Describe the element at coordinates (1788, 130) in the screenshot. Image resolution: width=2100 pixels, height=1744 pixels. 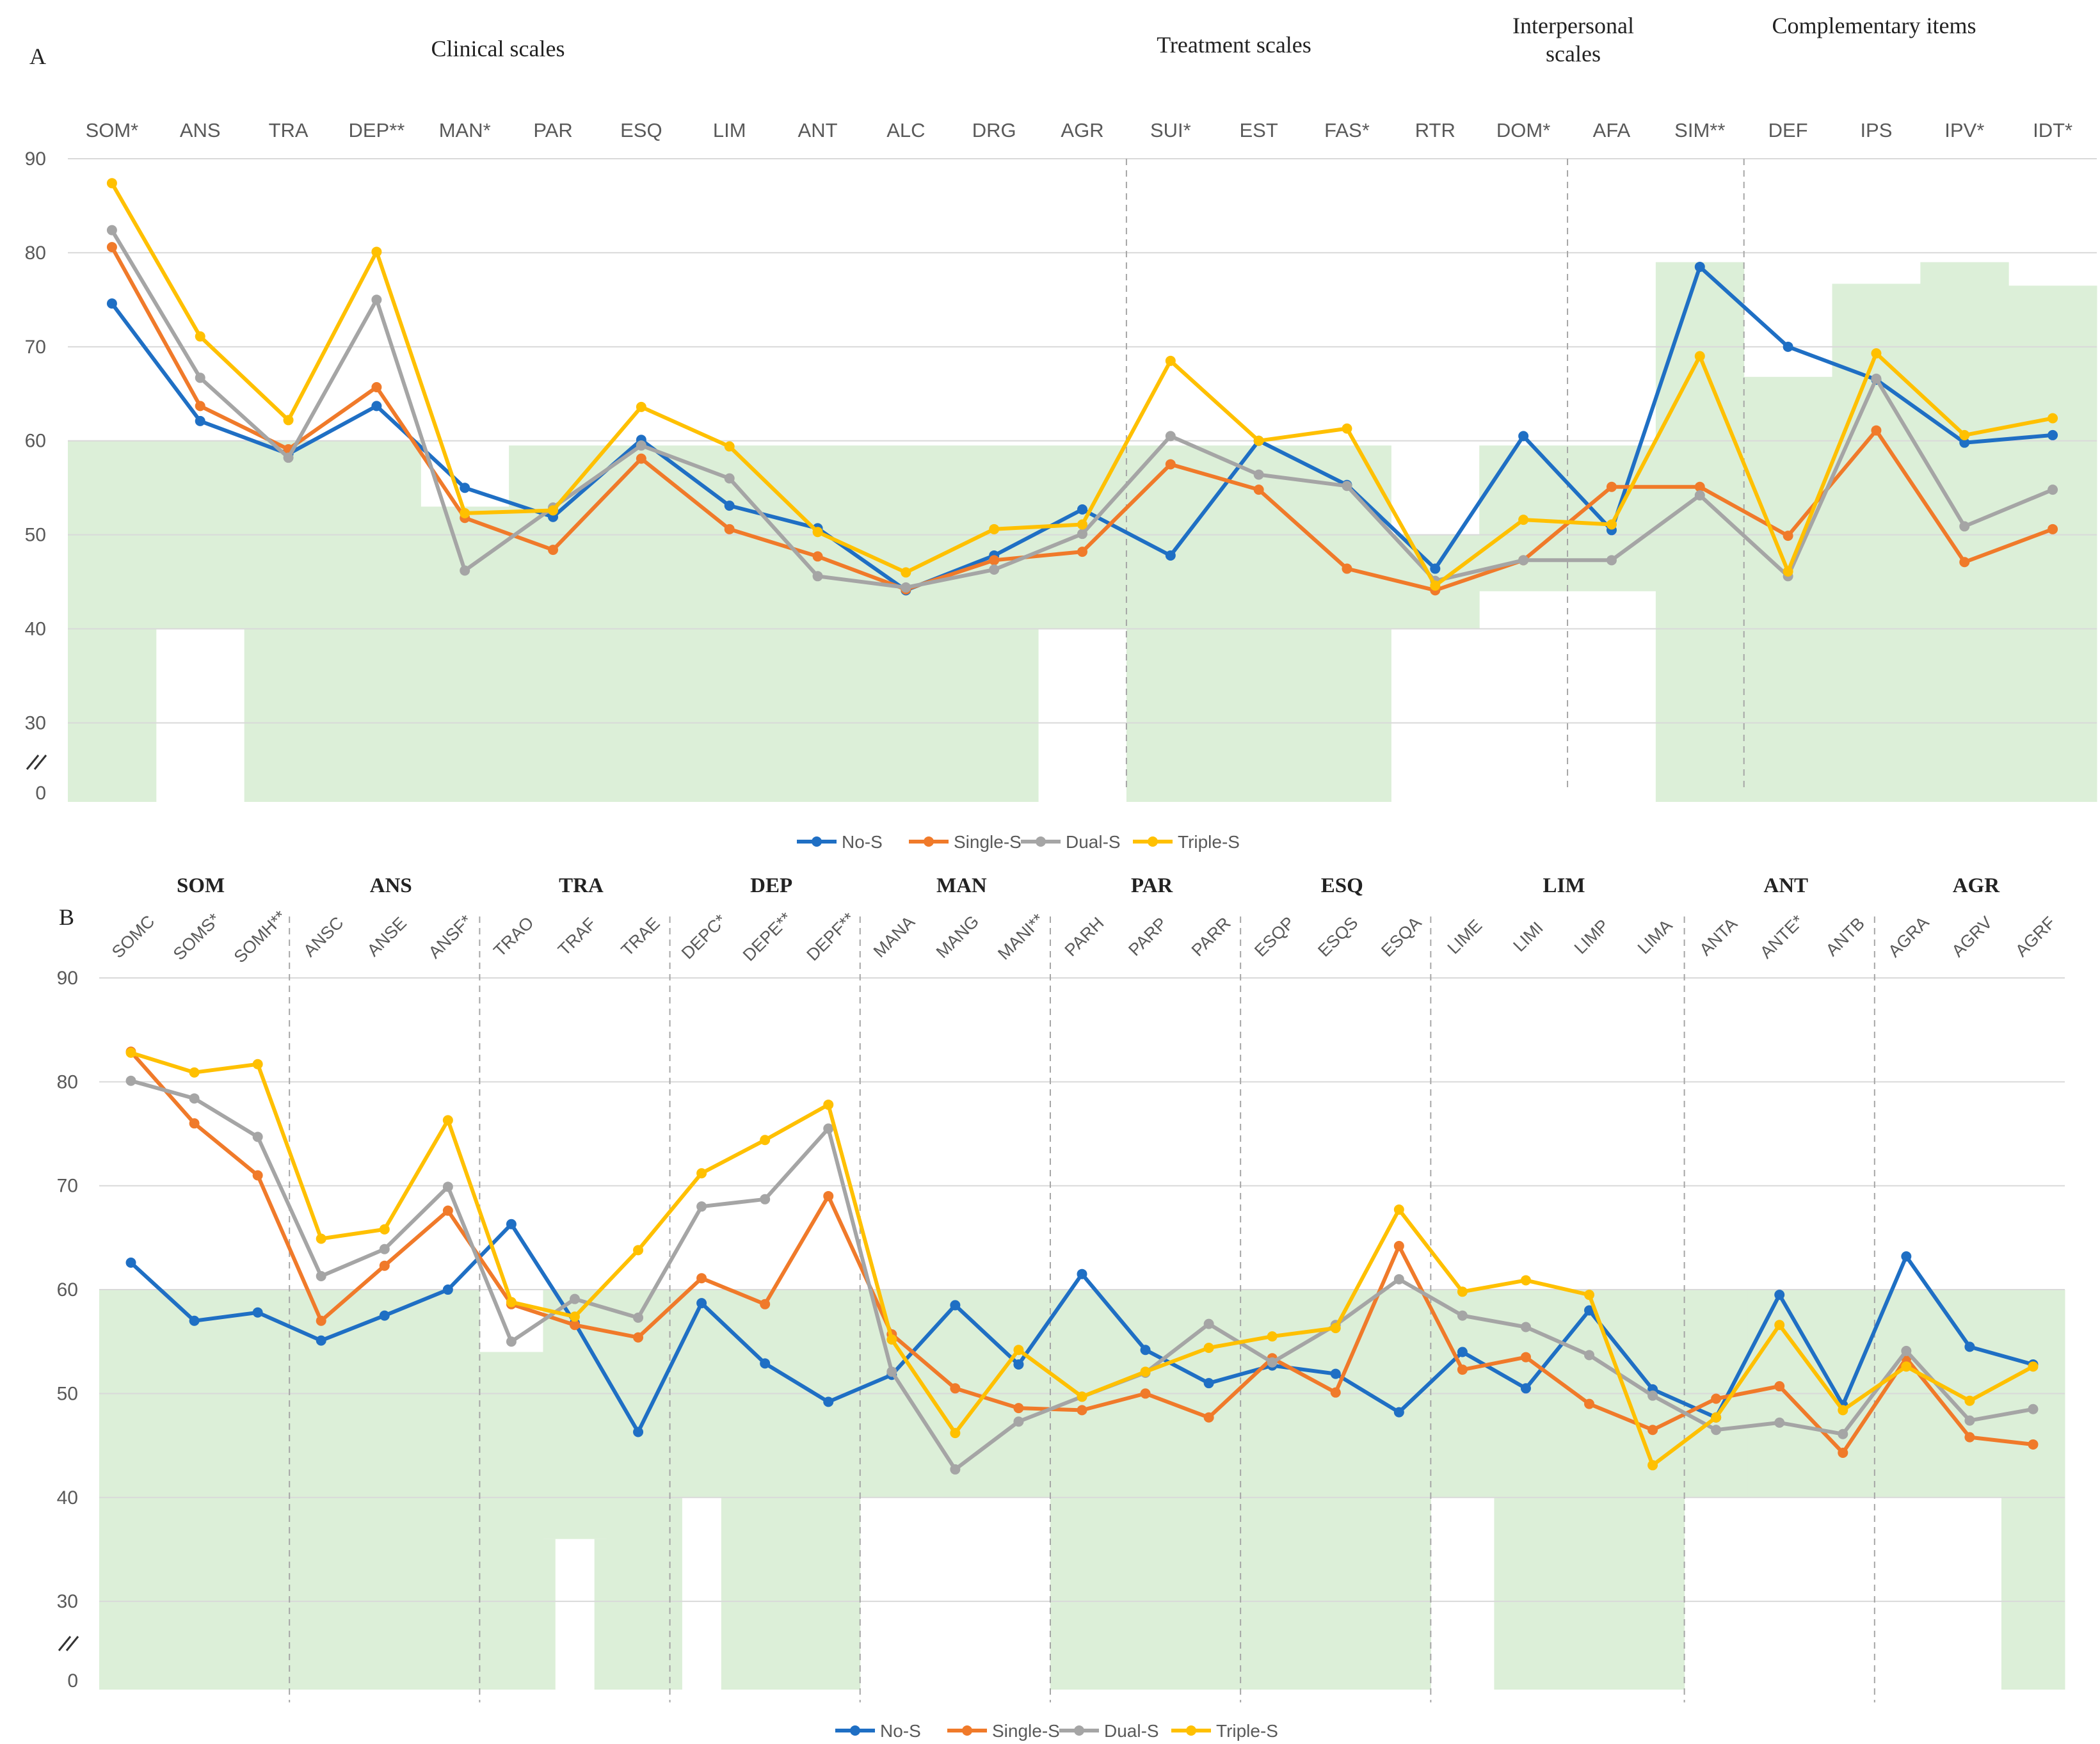
I see `x-tick-label: DEF` at that location.